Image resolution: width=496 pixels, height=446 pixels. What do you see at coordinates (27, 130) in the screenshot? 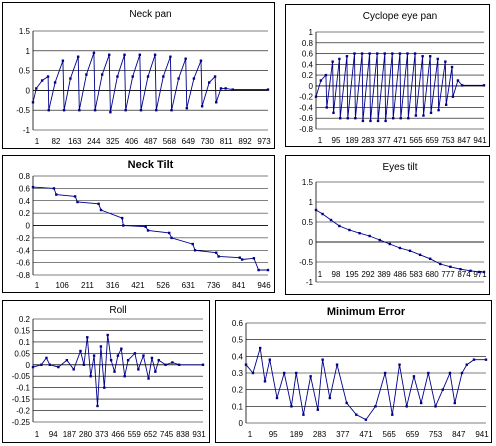
I see `y-tick-label: -1` at bounding box center [27, 130].